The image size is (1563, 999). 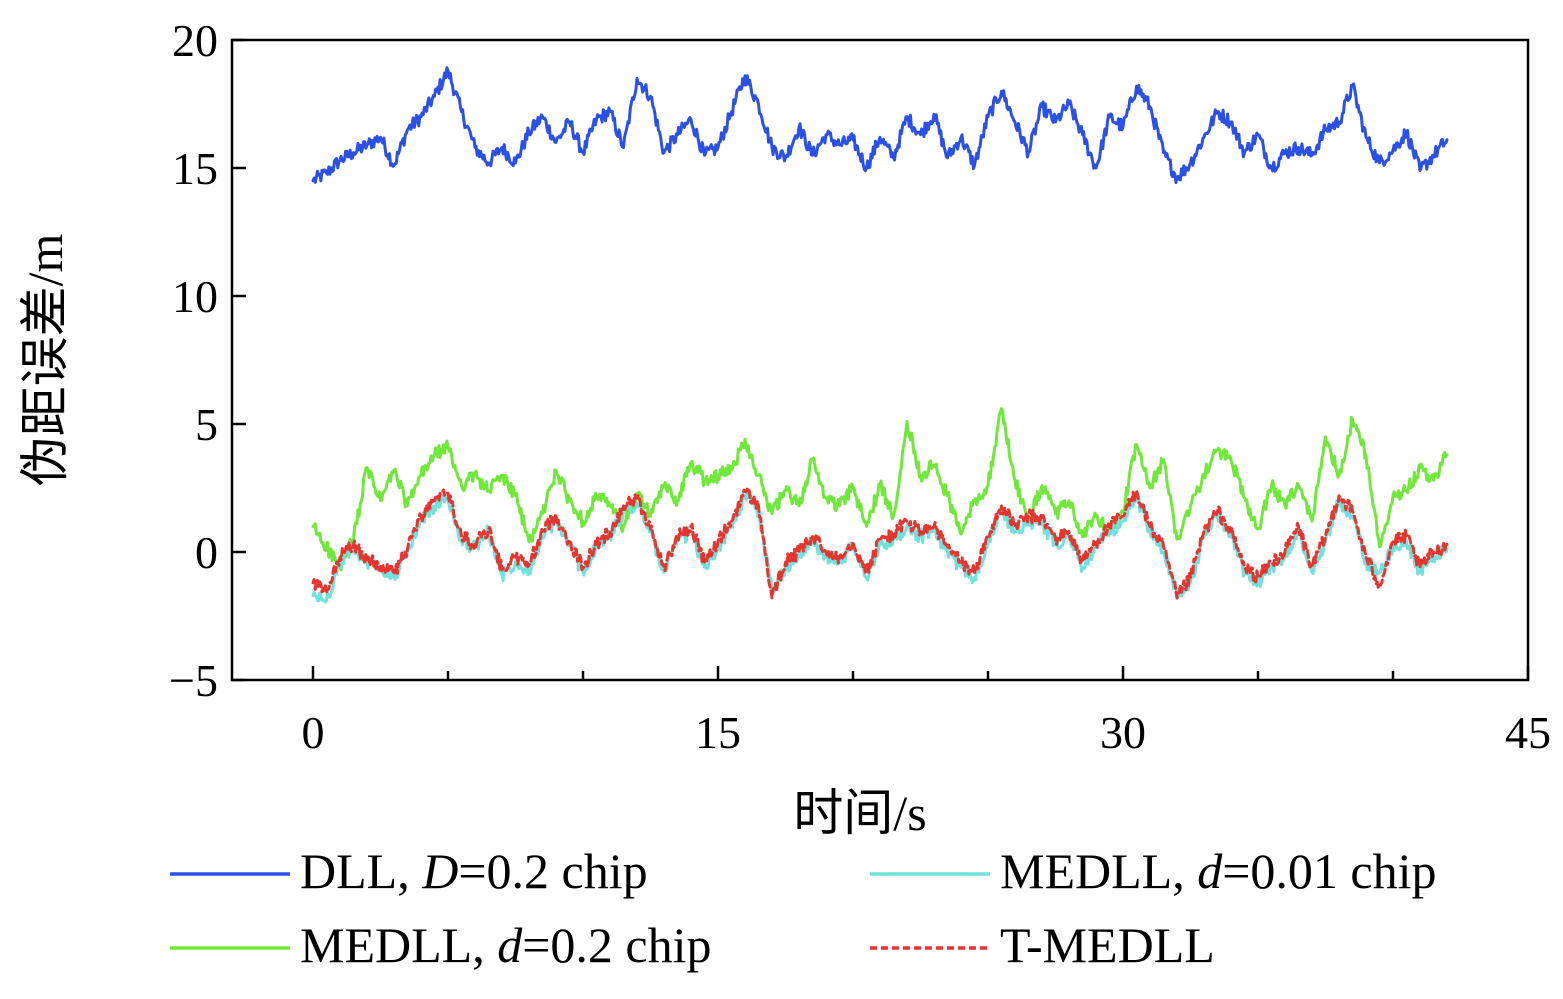 I want to click on y-tick-label: 15, so click(x=195, y=168).